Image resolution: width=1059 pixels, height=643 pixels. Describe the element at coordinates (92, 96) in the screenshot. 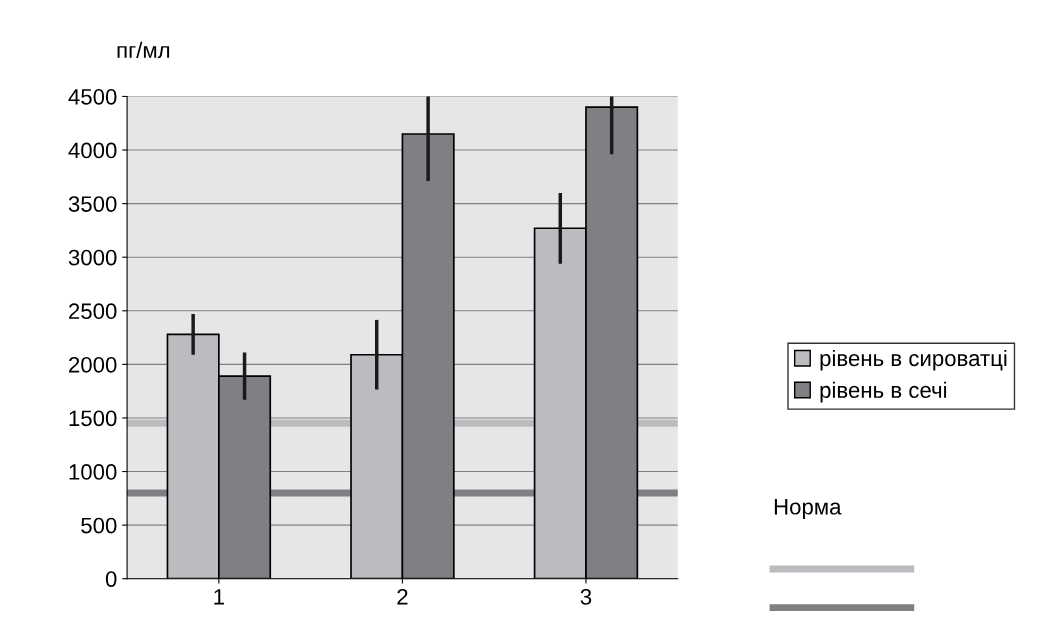

I see `y-tick-label: 4500` at that location.